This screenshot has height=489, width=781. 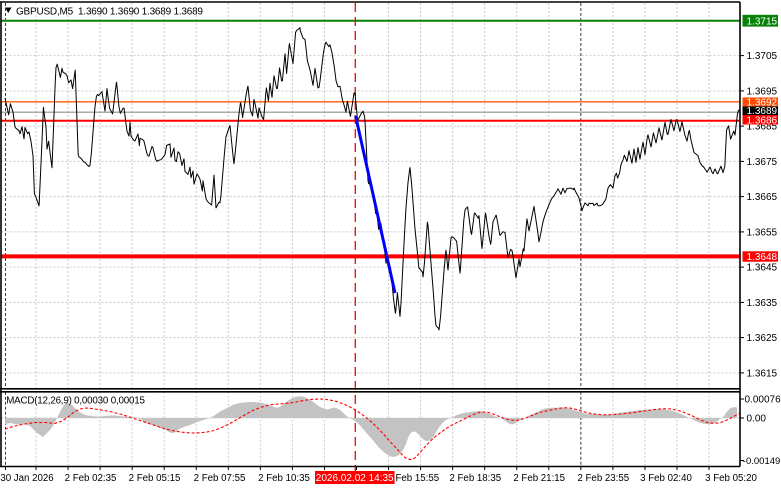 What do you see at coordinates (762, 303) in the screenshot?
I see `svg-text: 1.3635` at bounding box center [762, 303].